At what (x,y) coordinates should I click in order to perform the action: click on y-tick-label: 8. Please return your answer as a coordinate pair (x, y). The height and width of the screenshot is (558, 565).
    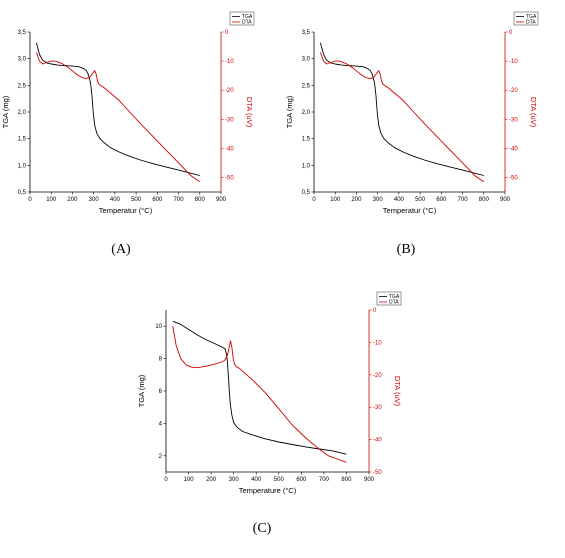
    Looking at the image, I should click on (161, 360).